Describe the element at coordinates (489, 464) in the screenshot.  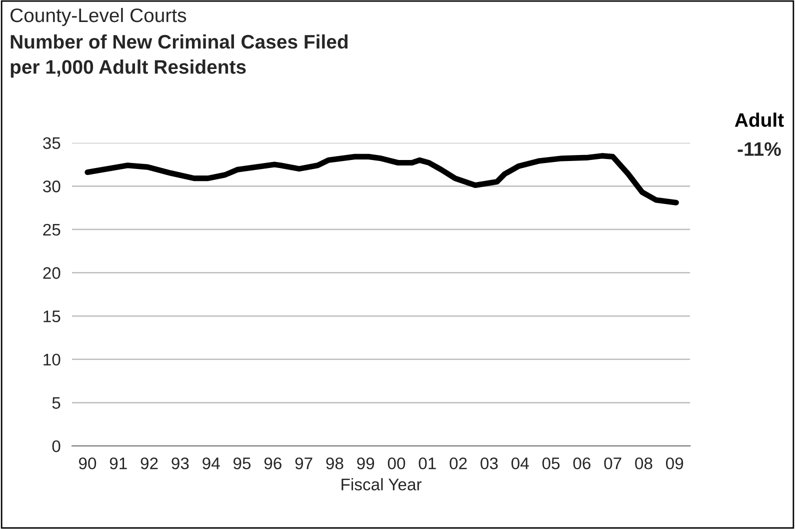
I see `x-tick-label: 03` at that location.